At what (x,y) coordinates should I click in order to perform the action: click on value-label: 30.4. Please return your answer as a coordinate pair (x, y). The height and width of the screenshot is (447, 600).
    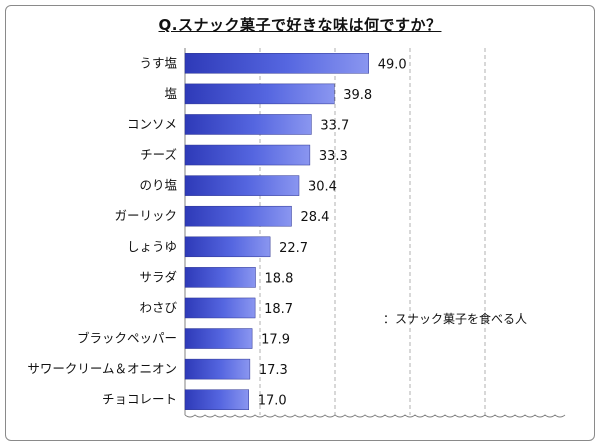
    Looking at the image, I should click on (322, 187).